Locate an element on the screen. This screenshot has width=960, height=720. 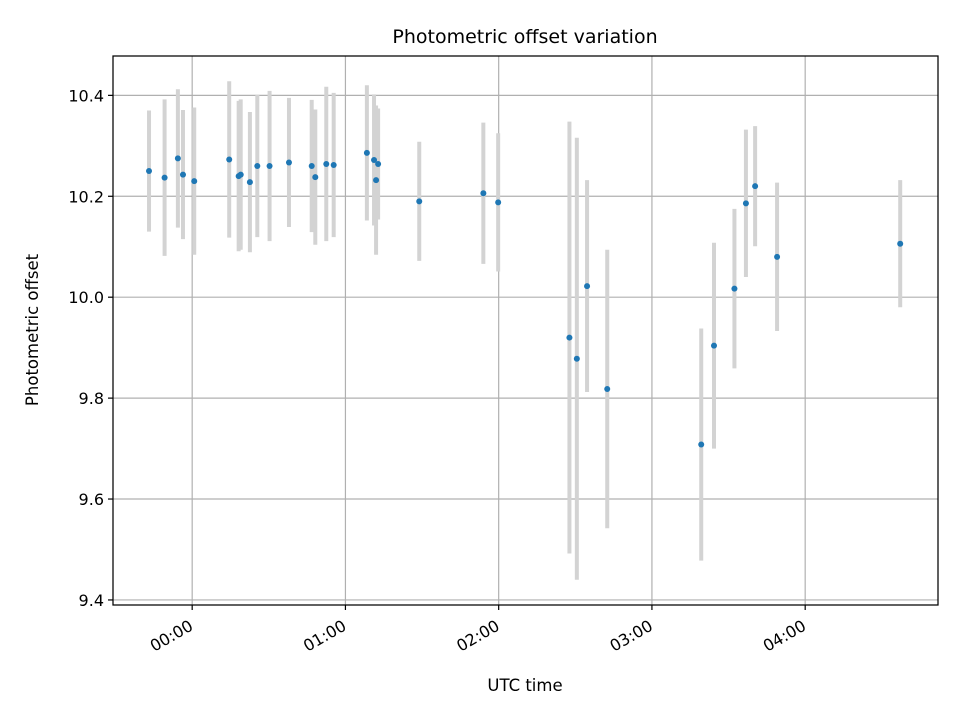
x-axis-title: UTC time is located at coordinates (524, 685).